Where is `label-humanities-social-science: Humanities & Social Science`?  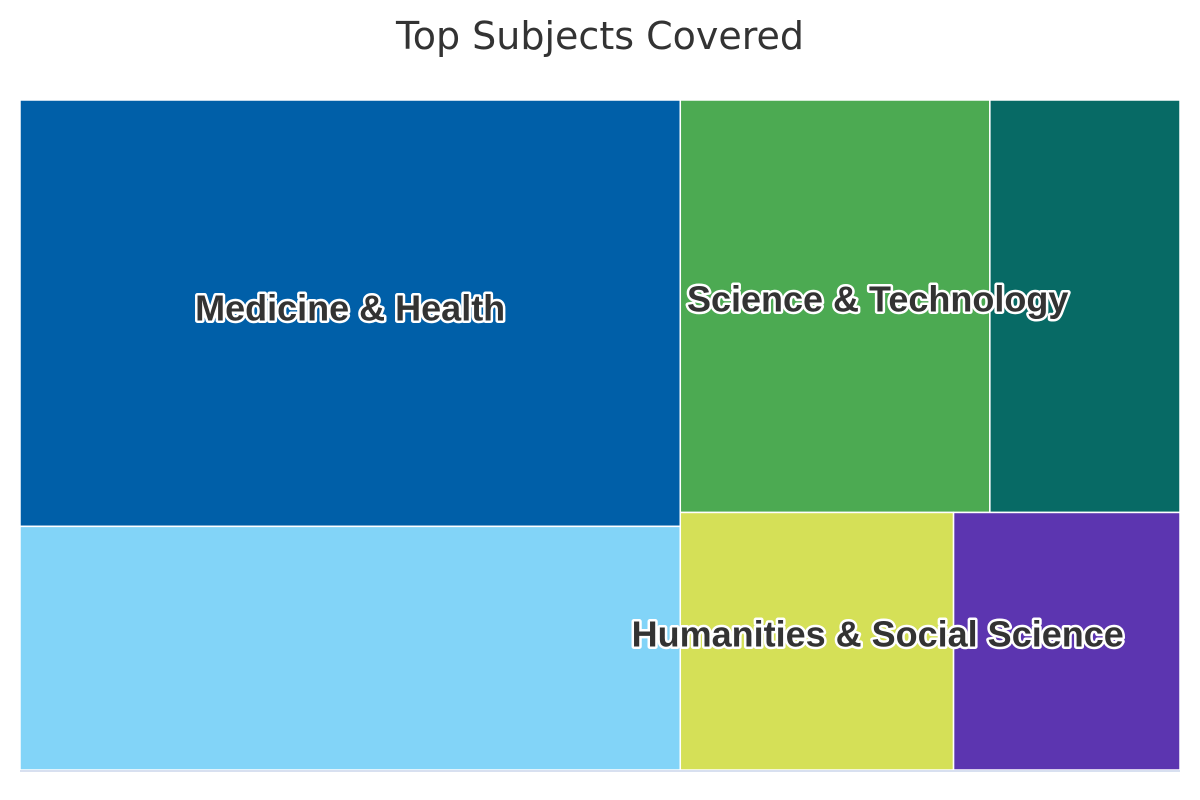 label-humanities-social-science: Humanities & Social Science is located at coordinates (878, 634).